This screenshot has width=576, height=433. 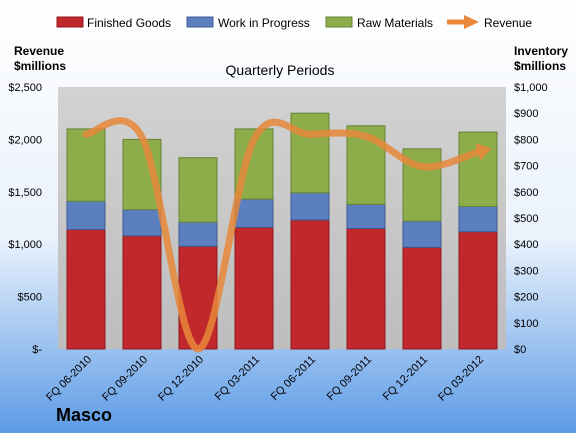 What do you see at coordinates (520, 350) in the screenshot?
I see `right-tick-label: $0` at bounding box center [520, 350].